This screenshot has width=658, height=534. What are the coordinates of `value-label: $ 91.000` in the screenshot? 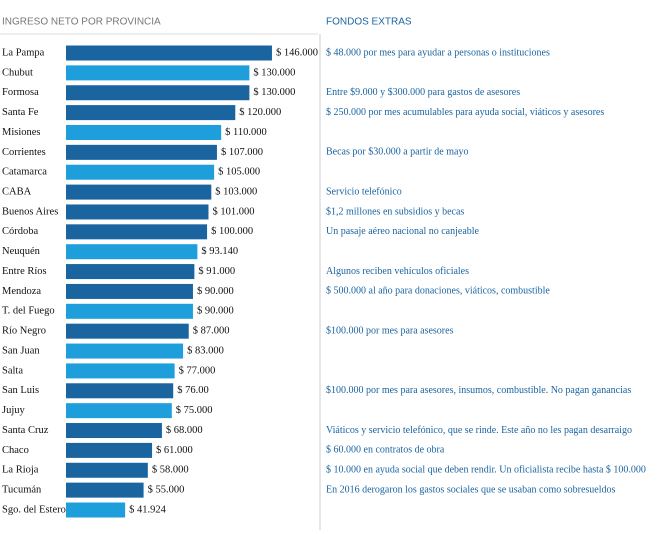 It's located at (216, 271).